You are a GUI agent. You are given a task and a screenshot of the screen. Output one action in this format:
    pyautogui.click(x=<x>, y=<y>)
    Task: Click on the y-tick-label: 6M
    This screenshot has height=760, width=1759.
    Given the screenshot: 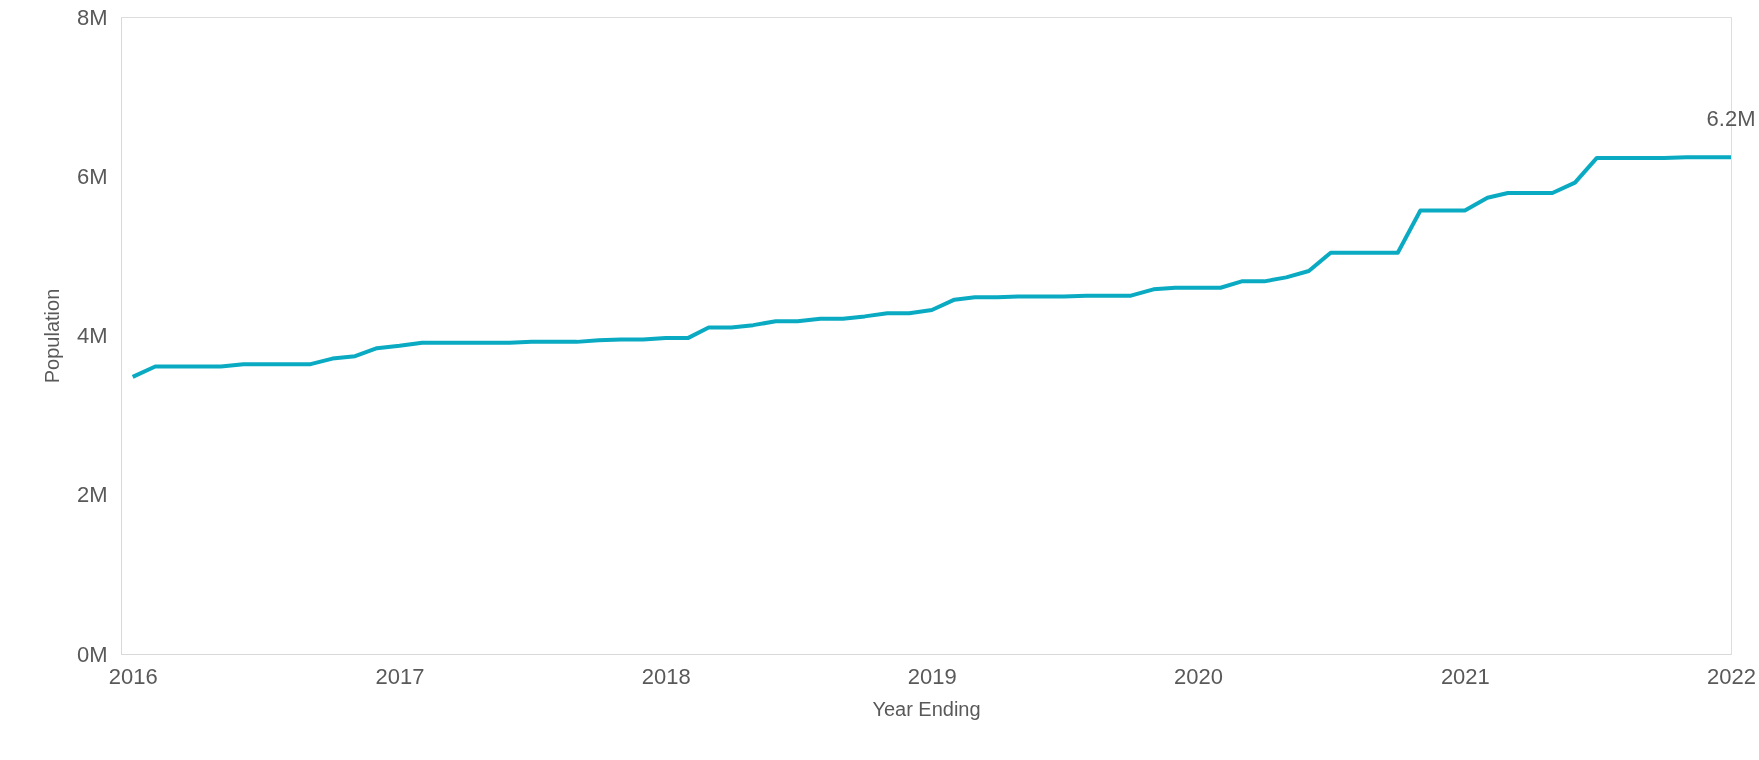 What is the action you would take?
    pyautogui.click(x=92, y=176)
    